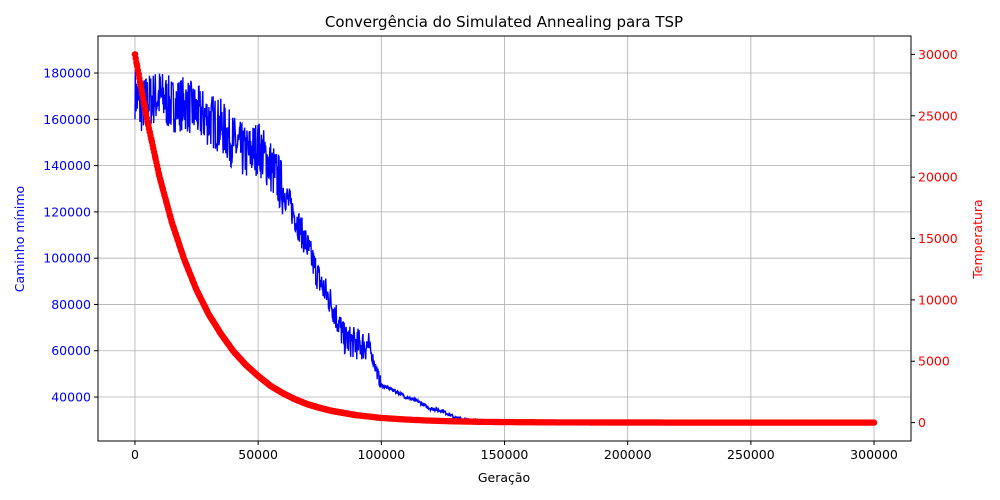  I want to click on y-left-tick-label: 60000, so click(71, 350).